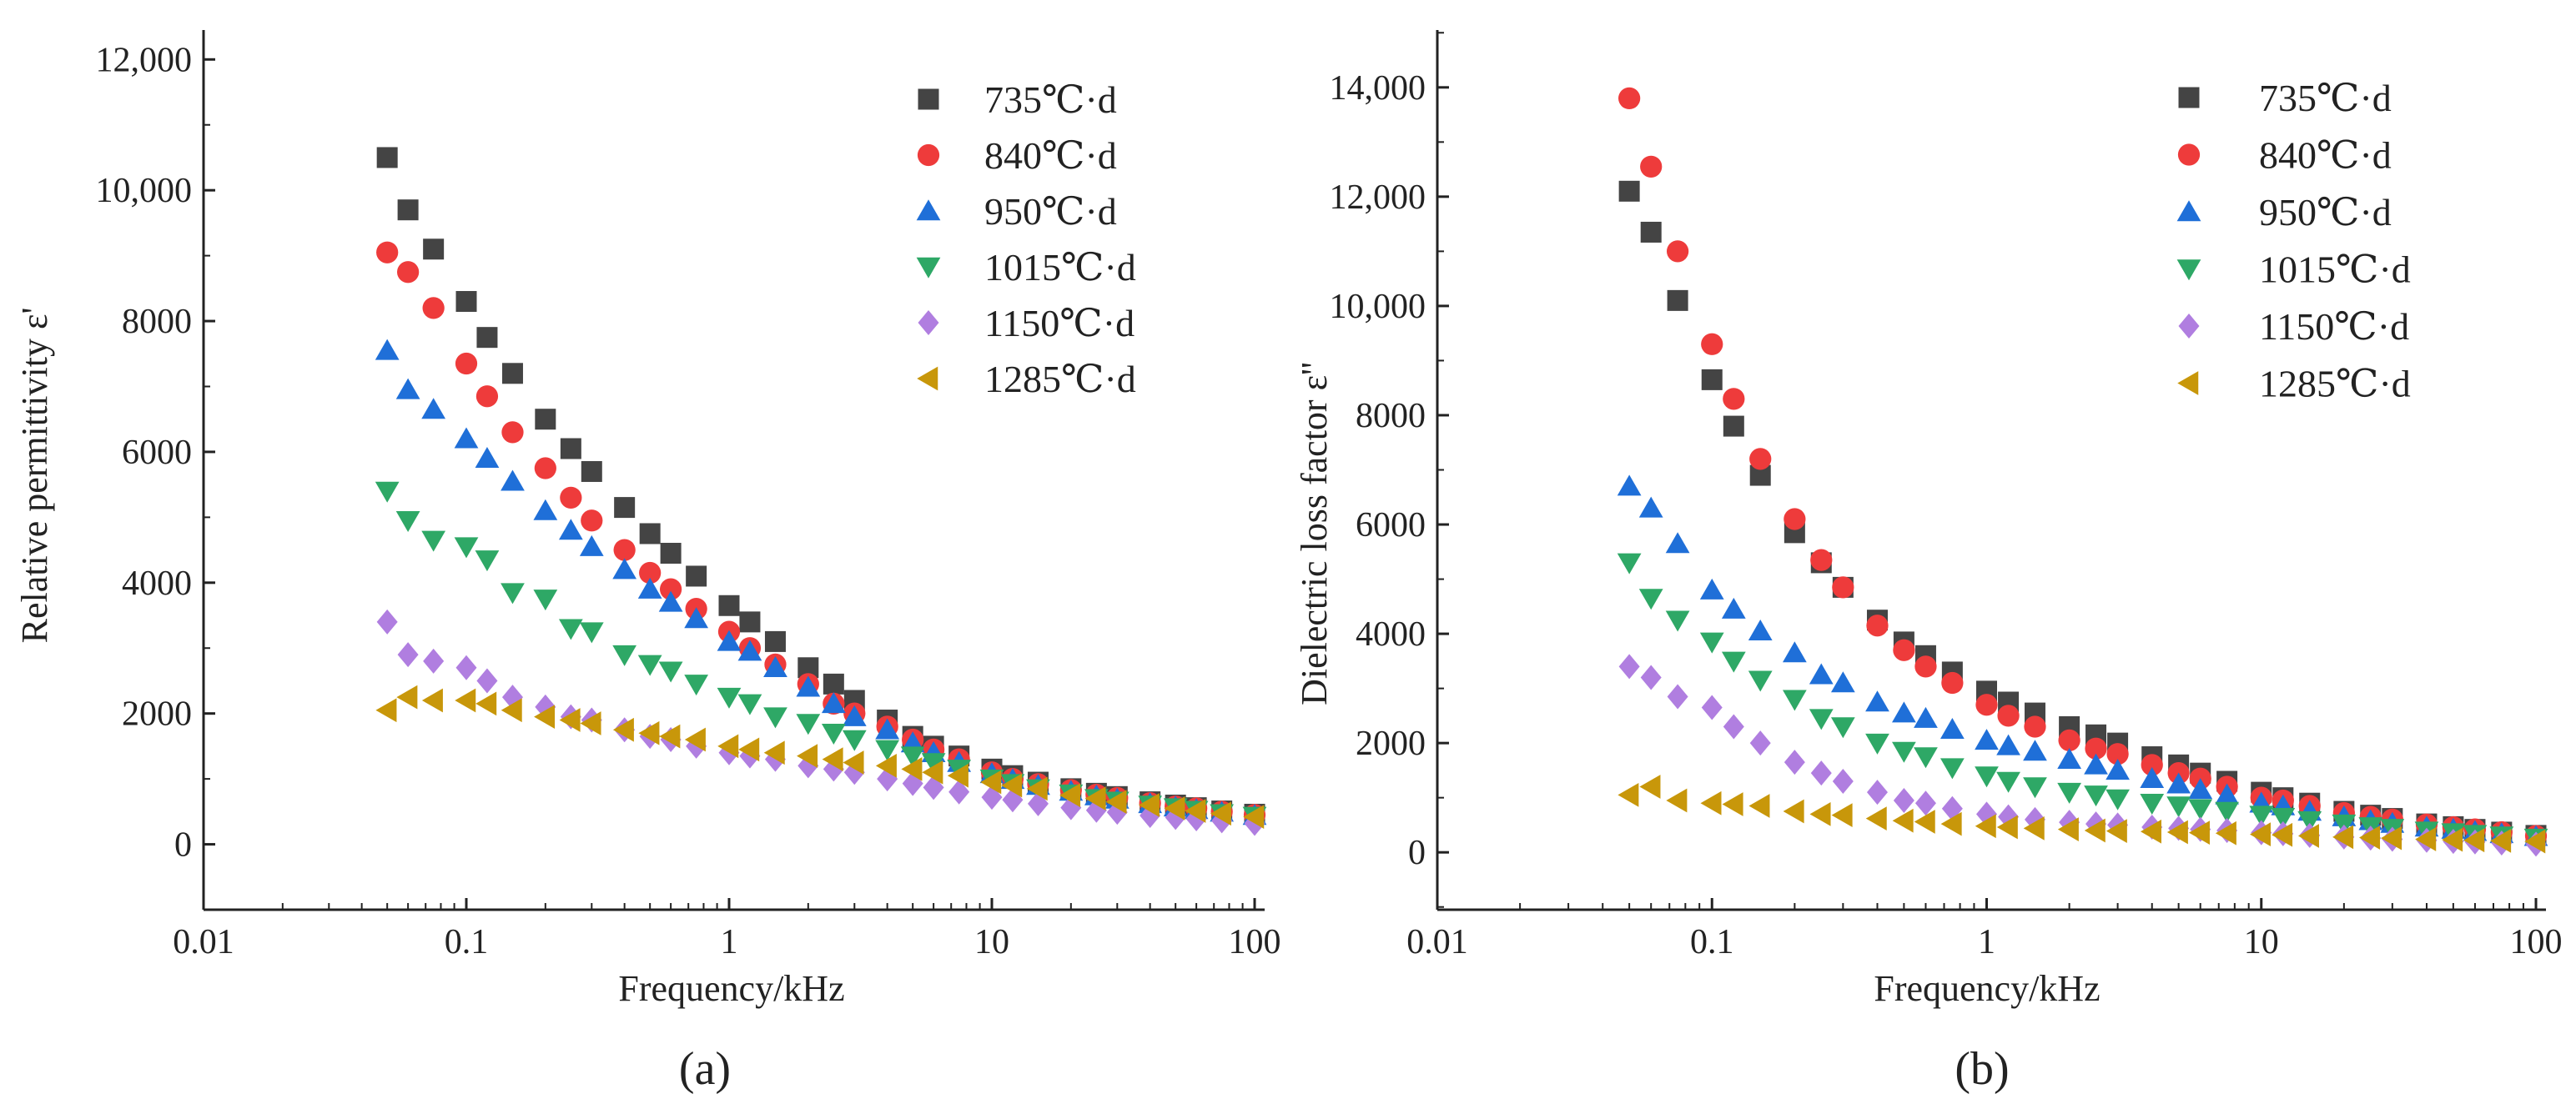  I want to click on legend-label: 1285℃·d, so click(1060, 379).